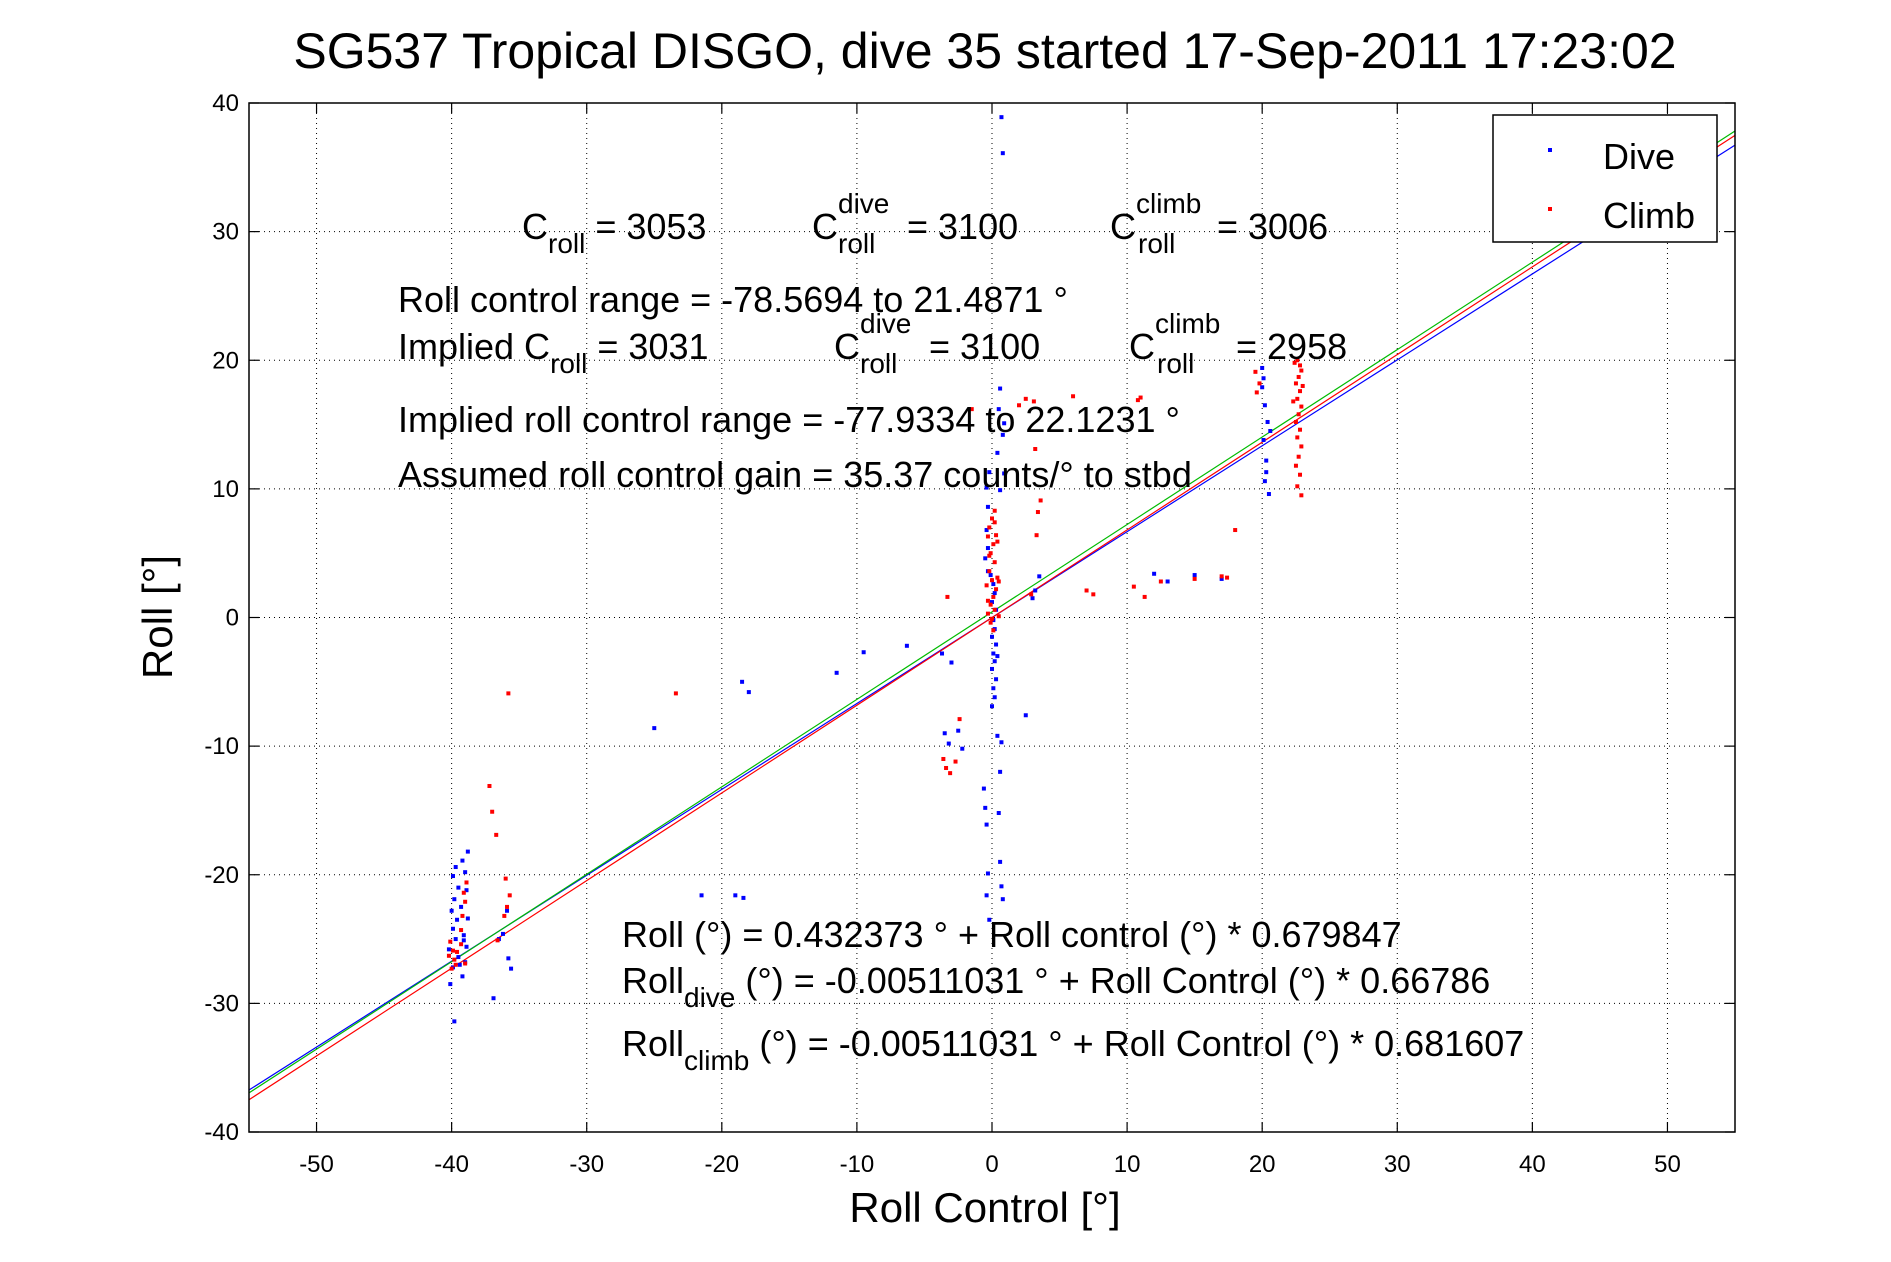 The height and width of the screenshot is (1262, 1891). Describe the element at coordinates (653, 980) in the screenshot. I see `roll-dive-word: Roll` at that location.